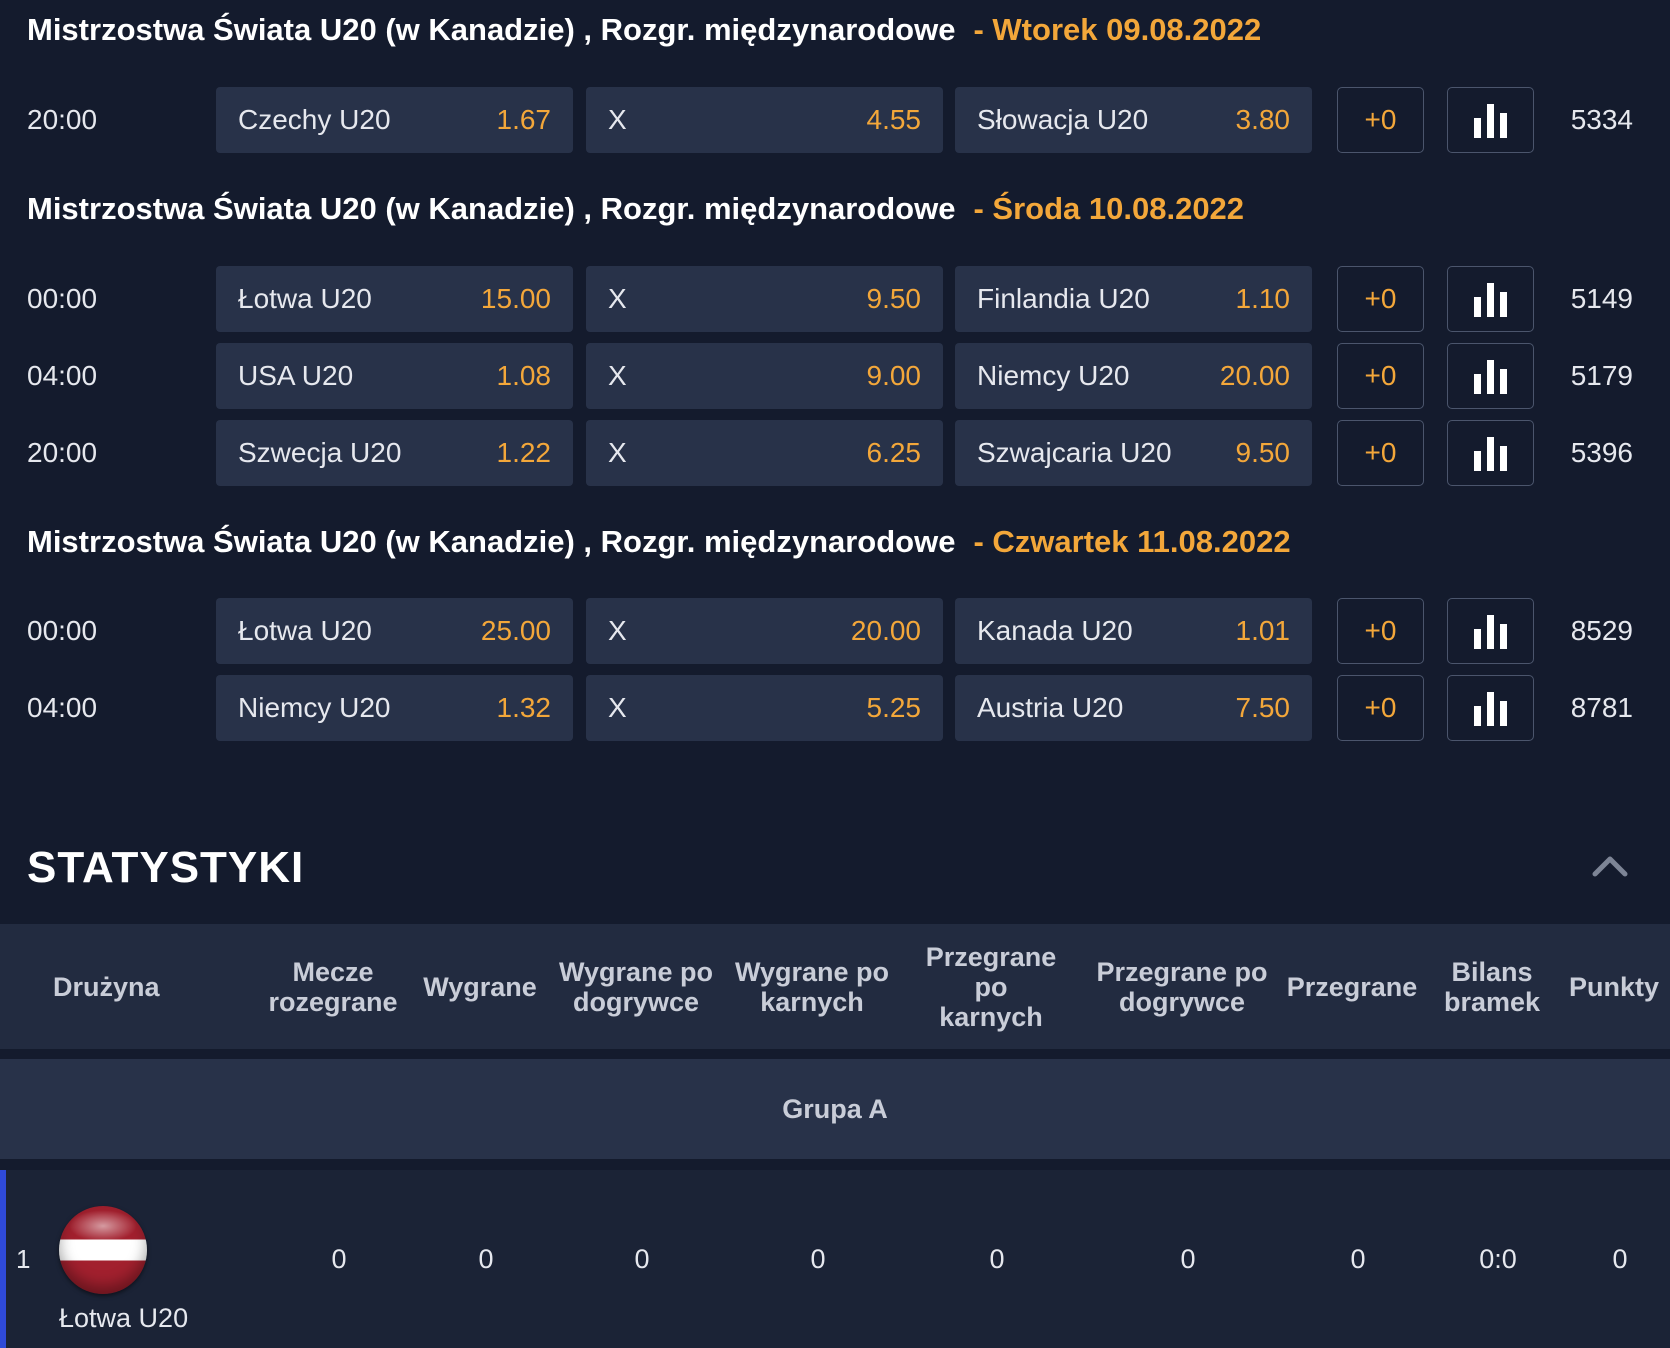 This screenshot has width=1670, height=1348. I want to click on cell-losses: 0, so click(1358, 1259).